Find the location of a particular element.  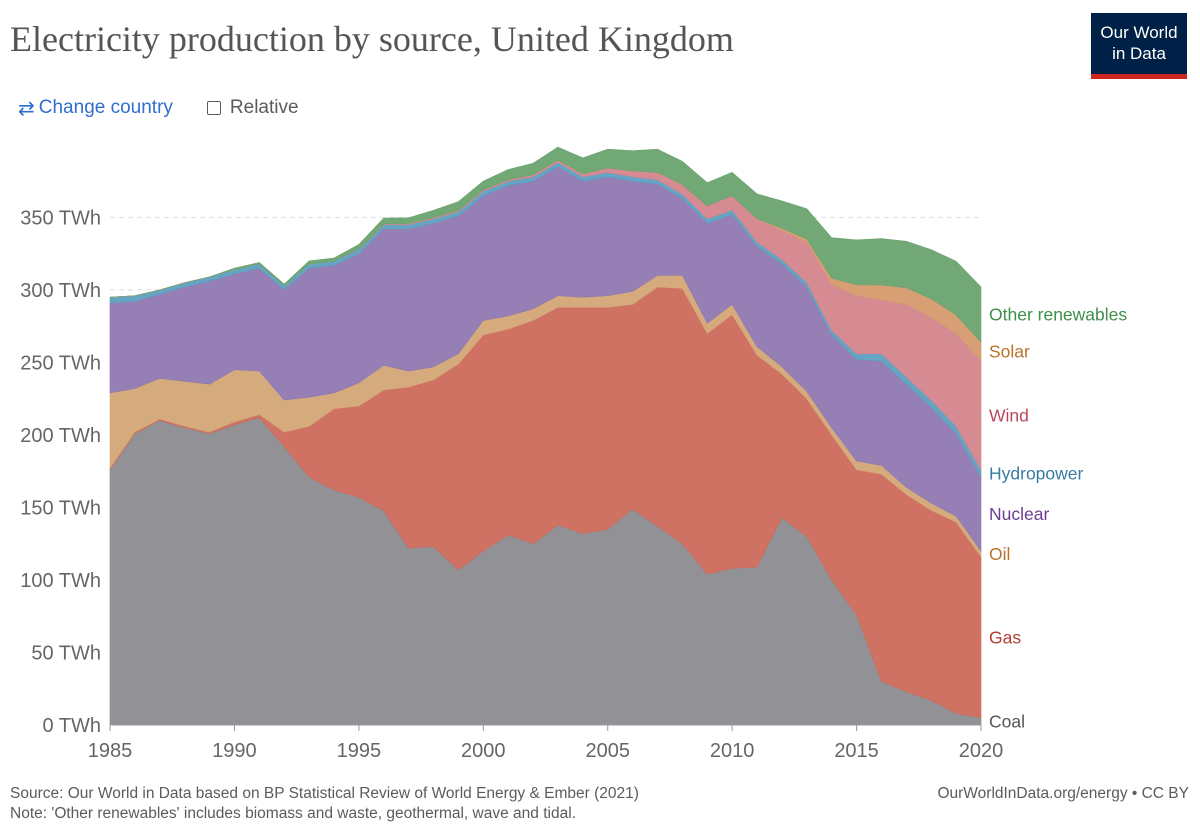

chart-controls: ⇄ Change country Relative is located at coordinates (158, 108).